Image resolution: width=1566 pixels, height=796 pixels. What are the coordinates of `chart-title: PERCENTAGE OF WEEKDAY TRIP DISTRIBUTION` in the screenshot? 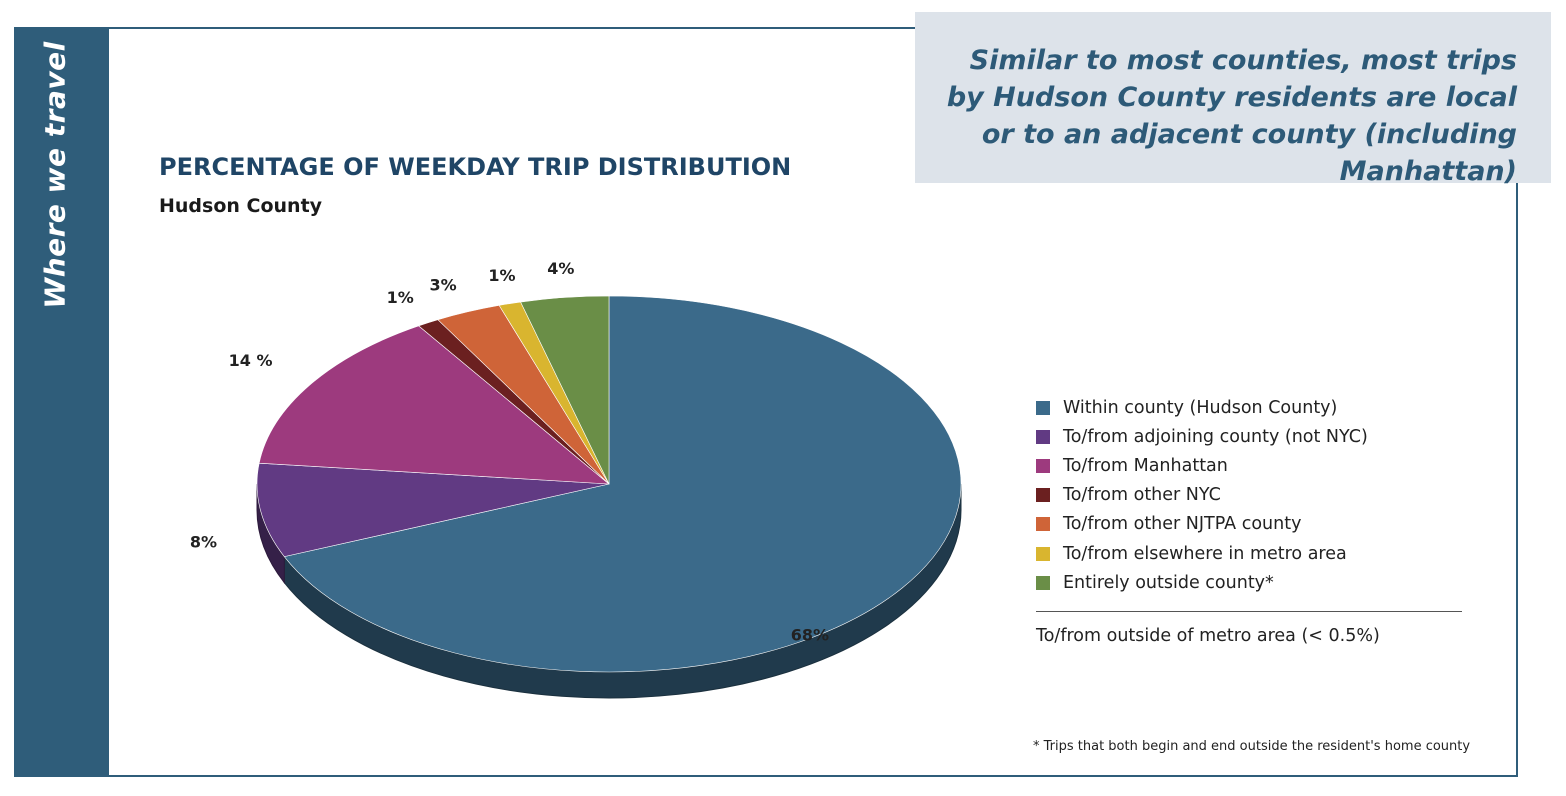 It's located at (475, 167).